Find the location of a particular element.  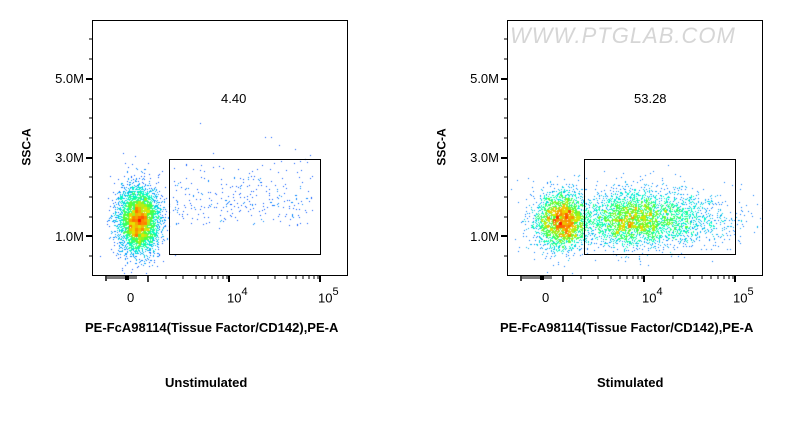

gate-percentage: 53.28 is located at coordinates (650, 98).